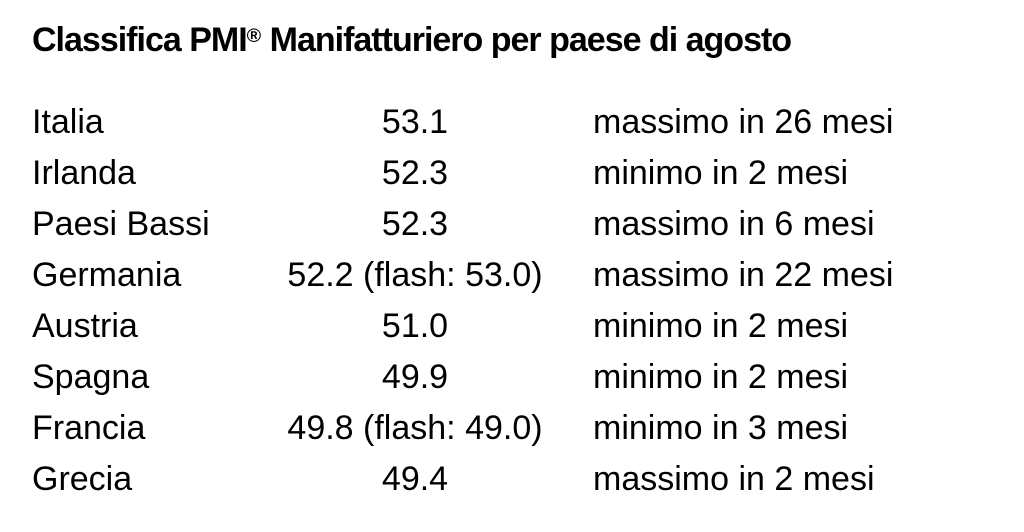 Image resolution: width=1024 pixels, height=532 pixels. What do you see at coordinates (415, 325) in the screenshot?
I see `value-cell: 51.0` at bounding box center [415, 325].